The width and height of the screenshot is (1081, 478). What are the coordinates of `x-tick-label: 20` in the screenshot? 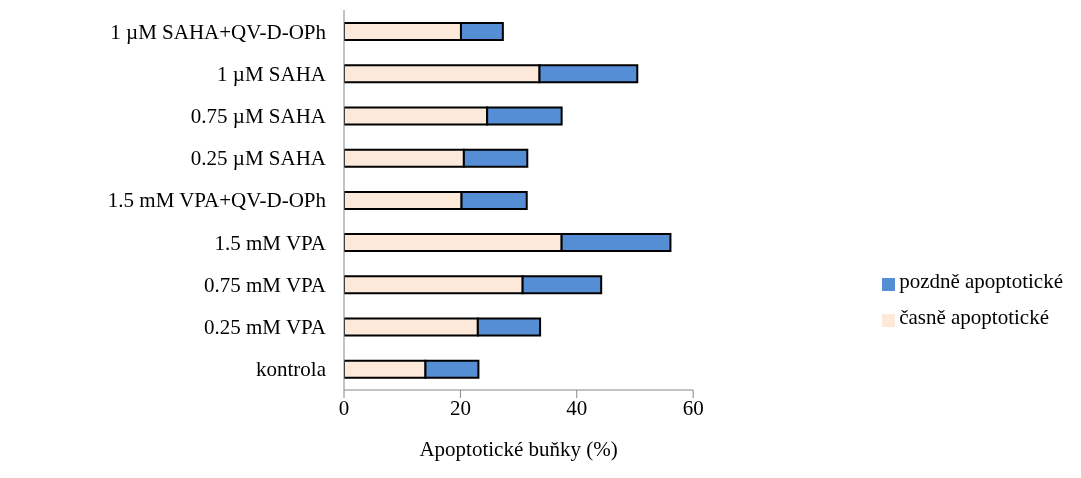 It's located at (460, 407).